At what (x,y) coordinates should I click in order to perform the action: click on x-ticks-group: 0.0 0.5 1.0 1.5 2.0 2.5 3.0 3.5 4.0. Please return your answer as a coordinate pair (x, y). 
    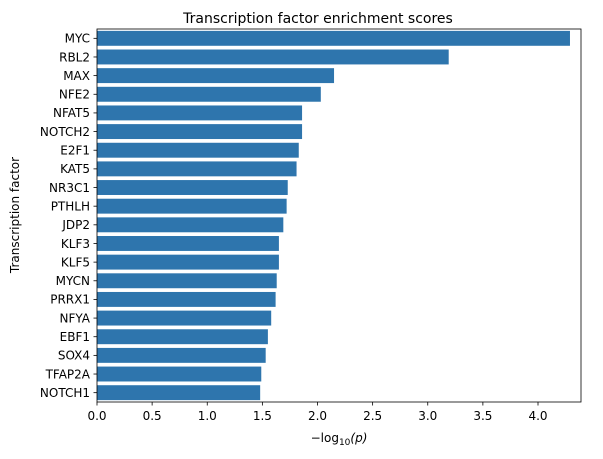
    Looking at the image, I should click on (317, 412).